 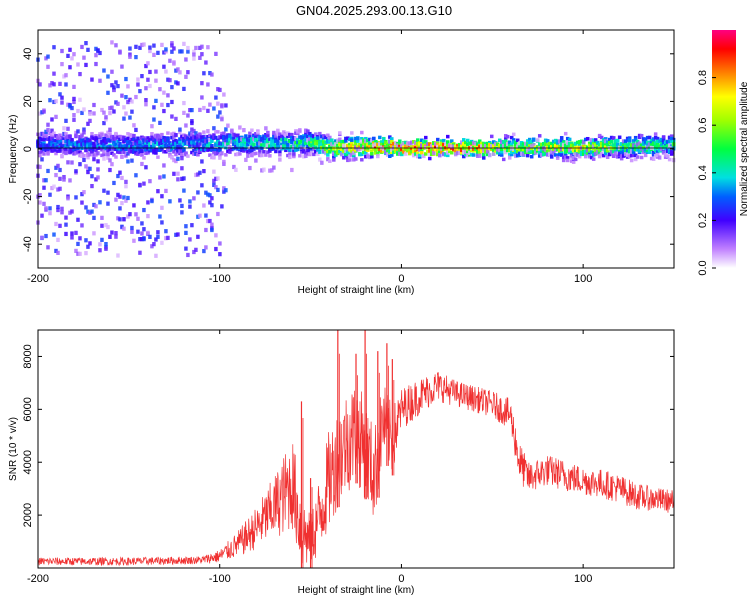 I want to click on snr-x-tick-label: -100, so click(x=220, y=579).